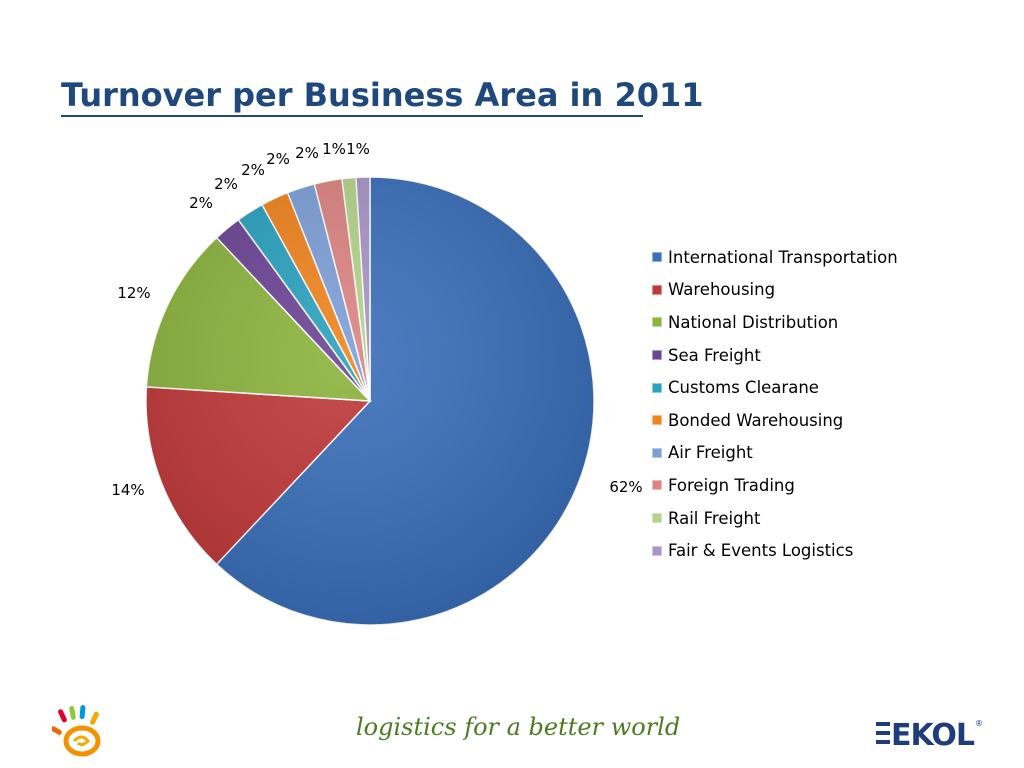 This screenshot has height=768, width=1024. I want to click on hand-logo-icon, so click(76, 731).